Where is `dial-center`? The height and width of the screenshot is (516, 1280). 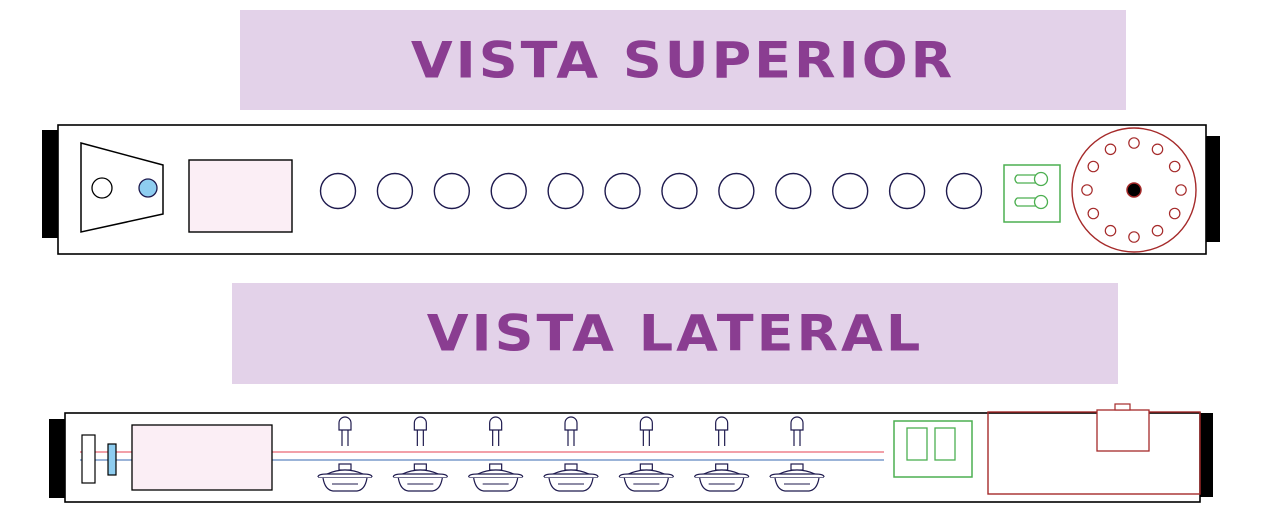
dial-center is located at coordinates (1134, 190).